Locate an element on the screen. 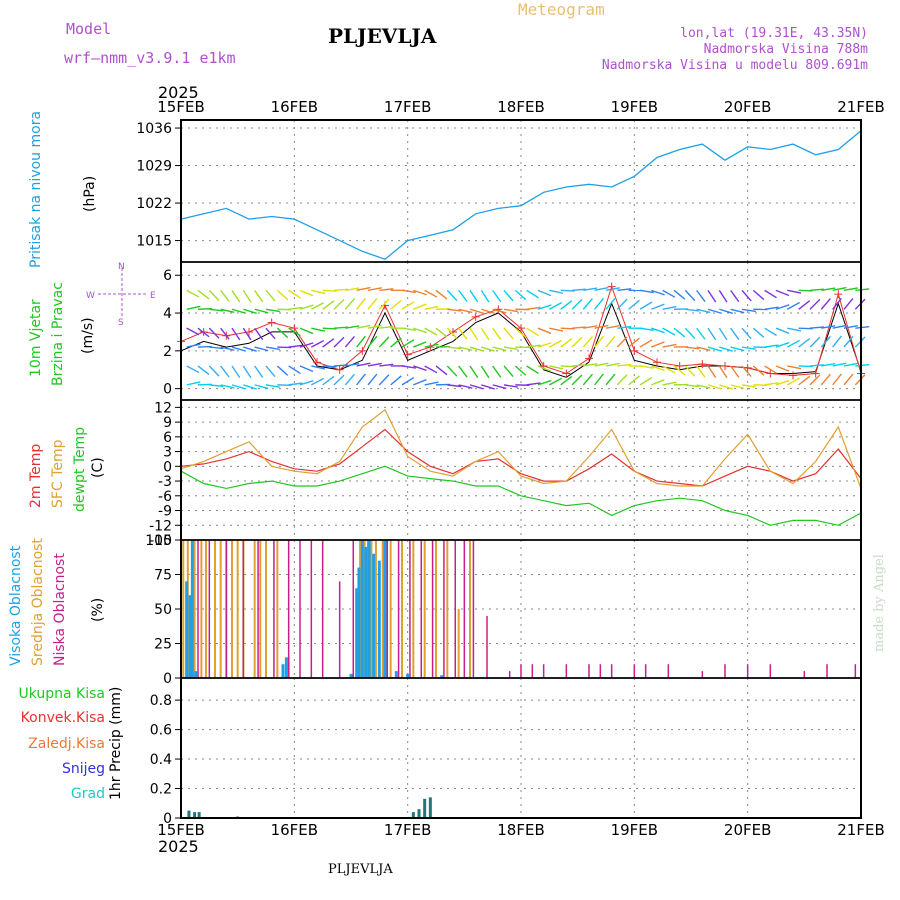  dewpt-line is located at coordinates (521, 495).